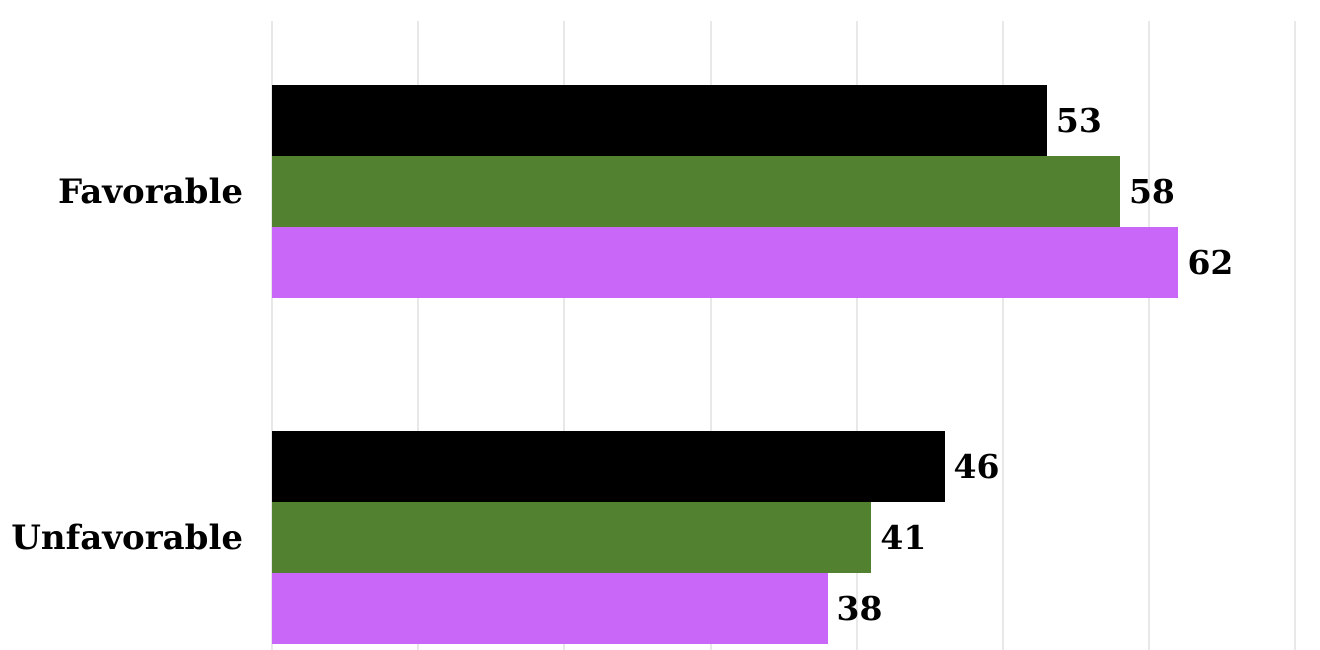 Image resolution: width=1320 pixels, height=650 pixels. Describe the element at coordinates (903, 537) in the screenshot. I see `value-label-unfavorable-green: 41` at that location.